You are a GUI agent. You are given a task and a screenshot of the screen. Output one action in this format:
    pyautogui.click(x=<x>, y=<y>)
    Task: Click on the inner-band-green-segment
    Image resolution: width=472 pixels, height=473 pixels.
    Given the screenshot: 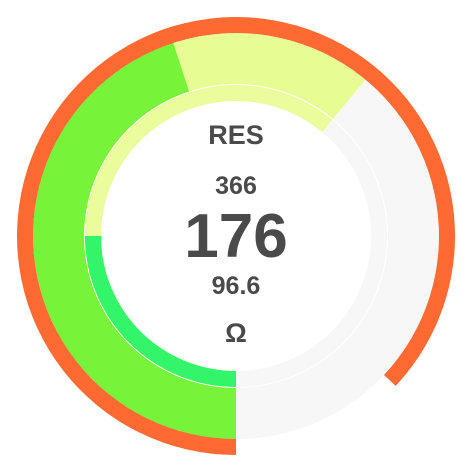 What is the action you would take?
    pyautogui.click(x=160, y=311)
    